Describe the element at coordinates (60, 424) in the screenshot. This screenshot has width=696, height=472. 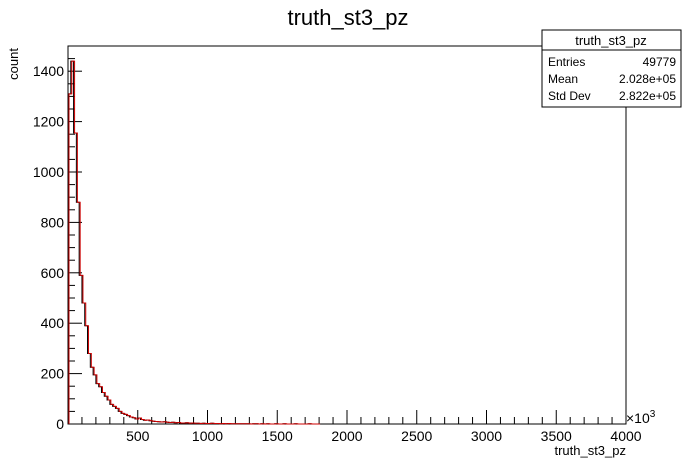
I see `y-tick-label: 0` at that location.